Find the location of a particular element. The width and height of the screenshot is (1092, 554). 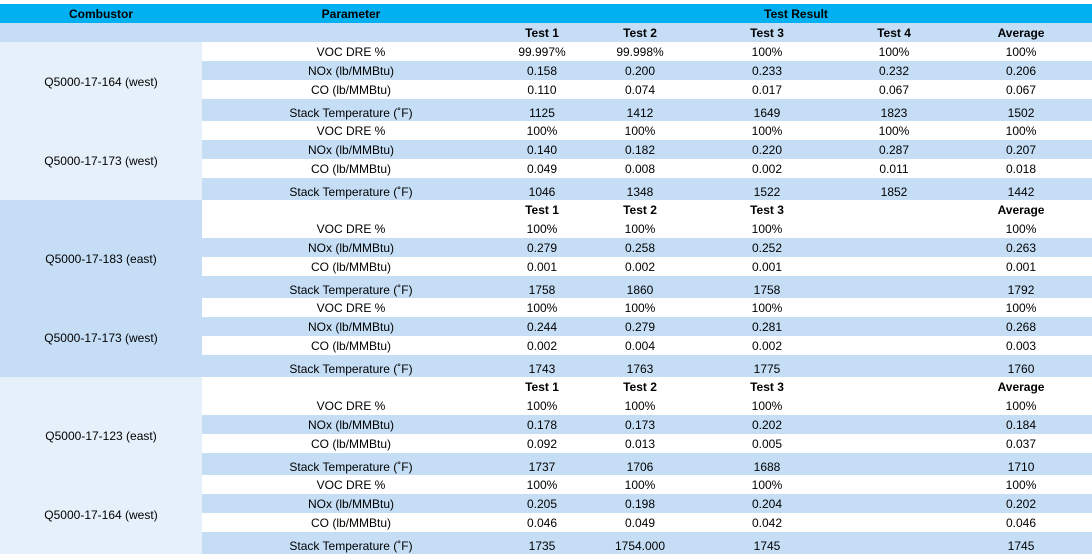

table-row: Stack Temperature (˚F) 1758 1860 1758 1792 is located at coordinates (546, 287).